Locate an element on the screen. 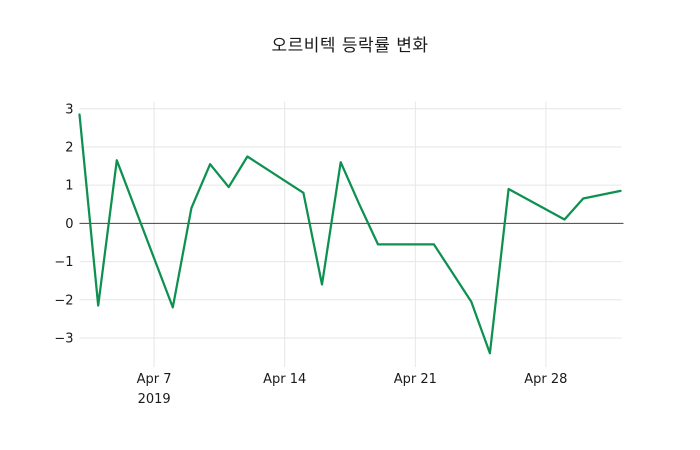 This screenshot has height=450, width=700. y-tick-label: 2 is located at coordinates (69, 147).